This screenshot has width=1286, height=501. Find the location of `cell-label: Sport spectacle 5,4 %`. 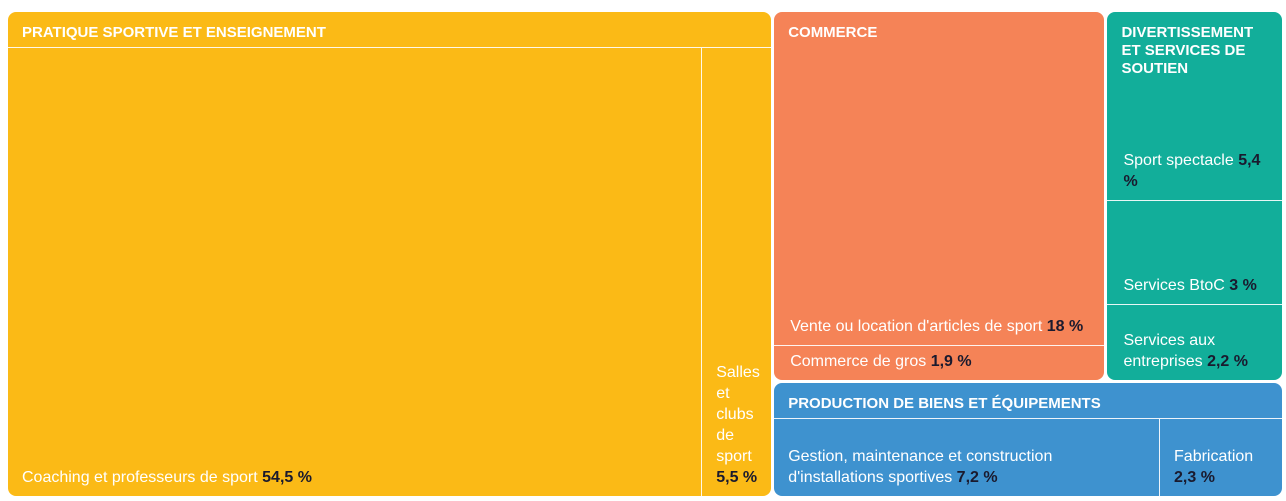

cell-label: Sport spectacle 5,4 % is located at coordinates (1198, 171).